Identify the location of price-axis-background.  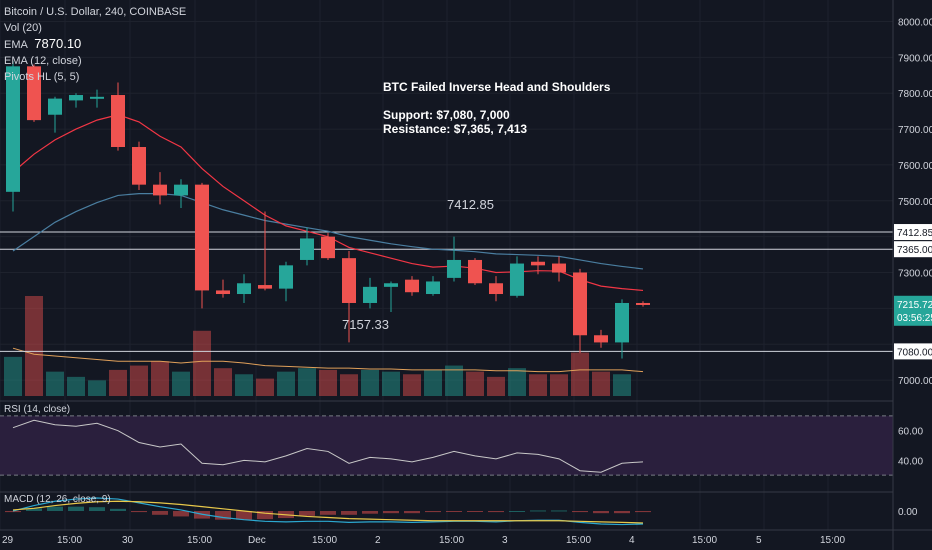
(912, 275).